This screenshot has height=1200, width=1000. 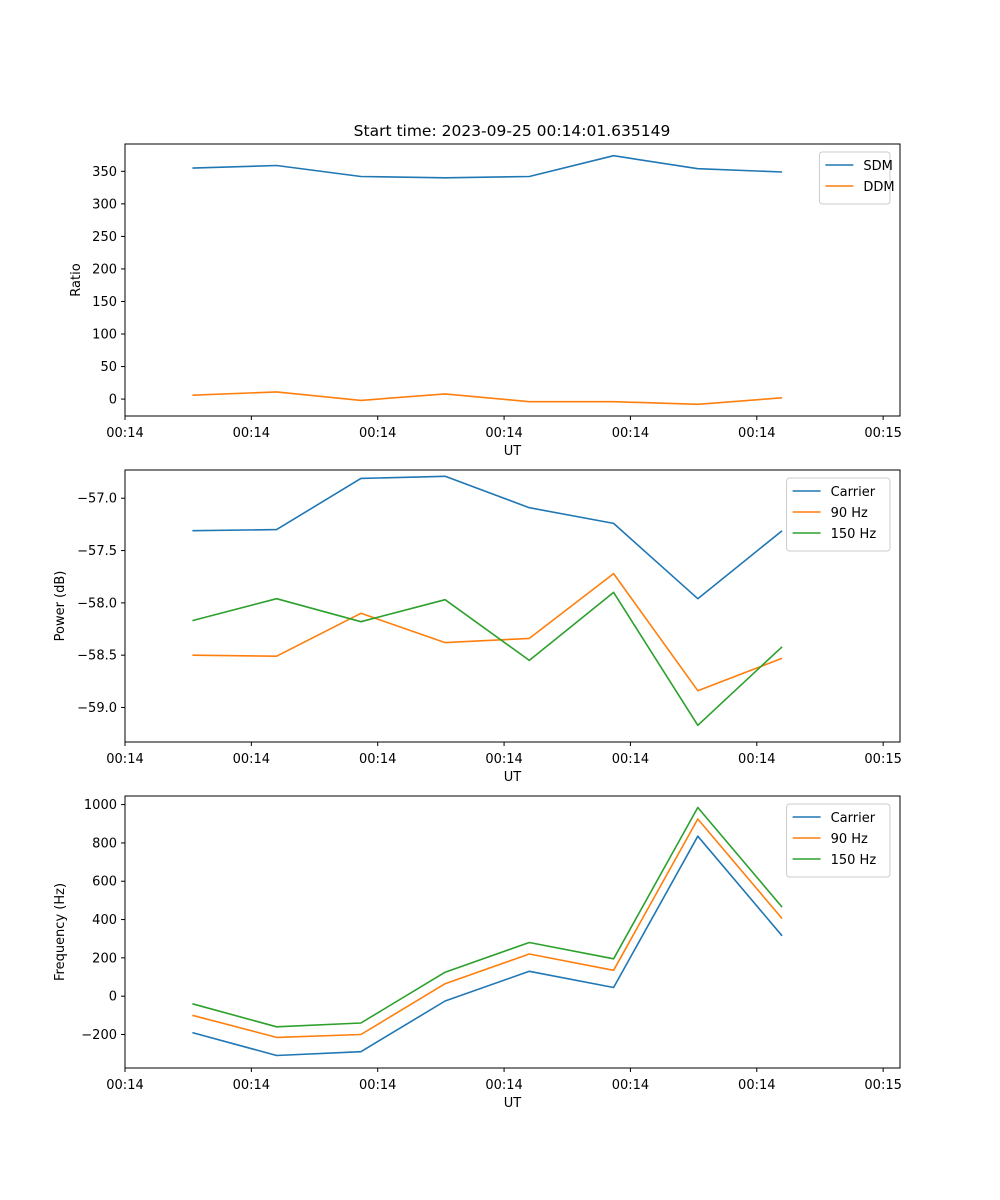 I want to click on y-tick-label: 350, so click(x=104, y=172).